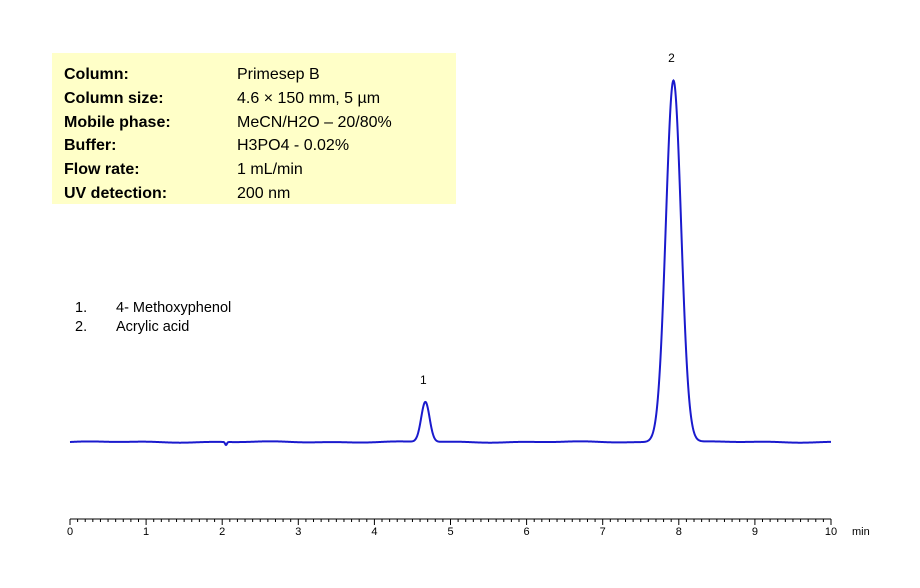 The image size is (920, 588). I want to click on x-tick-label: 9, so click(755, 532).